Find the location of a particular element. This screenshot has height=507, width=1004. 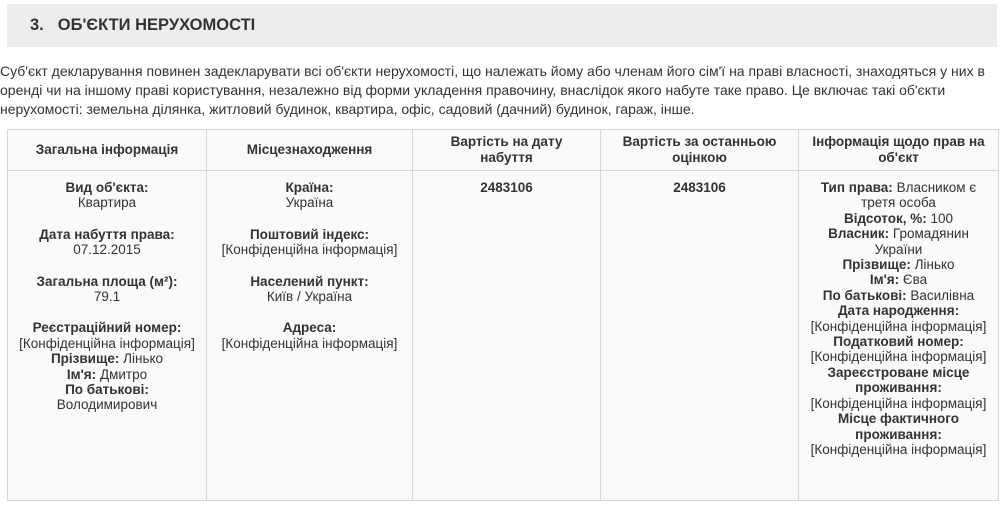

field-label: Адреса: is located at coordinates (309, 328).